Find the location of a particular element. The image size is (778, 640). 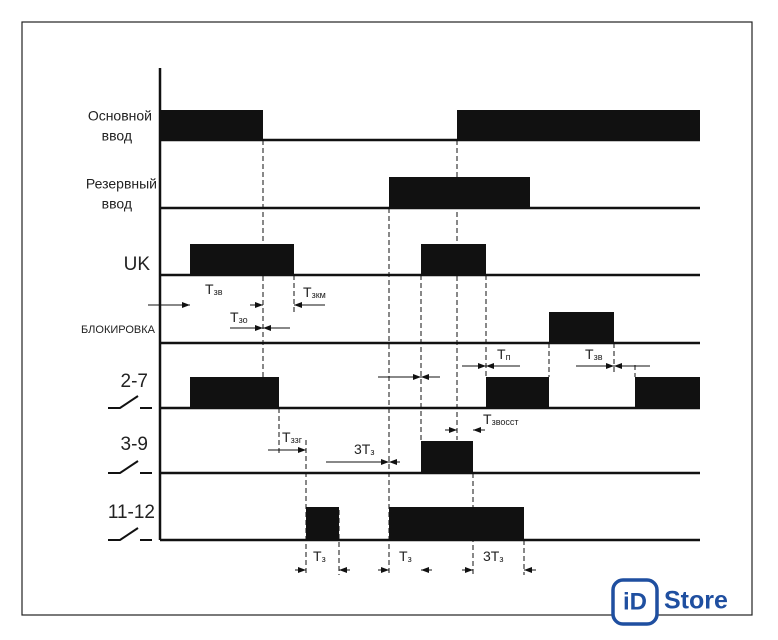

row-label: 3-9 is located at coordinates (134, 444).